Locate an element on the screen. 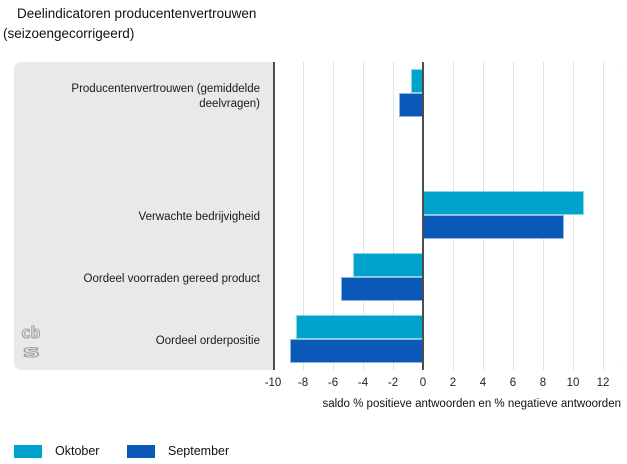 Image resolution: width=627 pixels, height=464 pixels. x-tick-0: 0 is located at coordinates (423, 383).